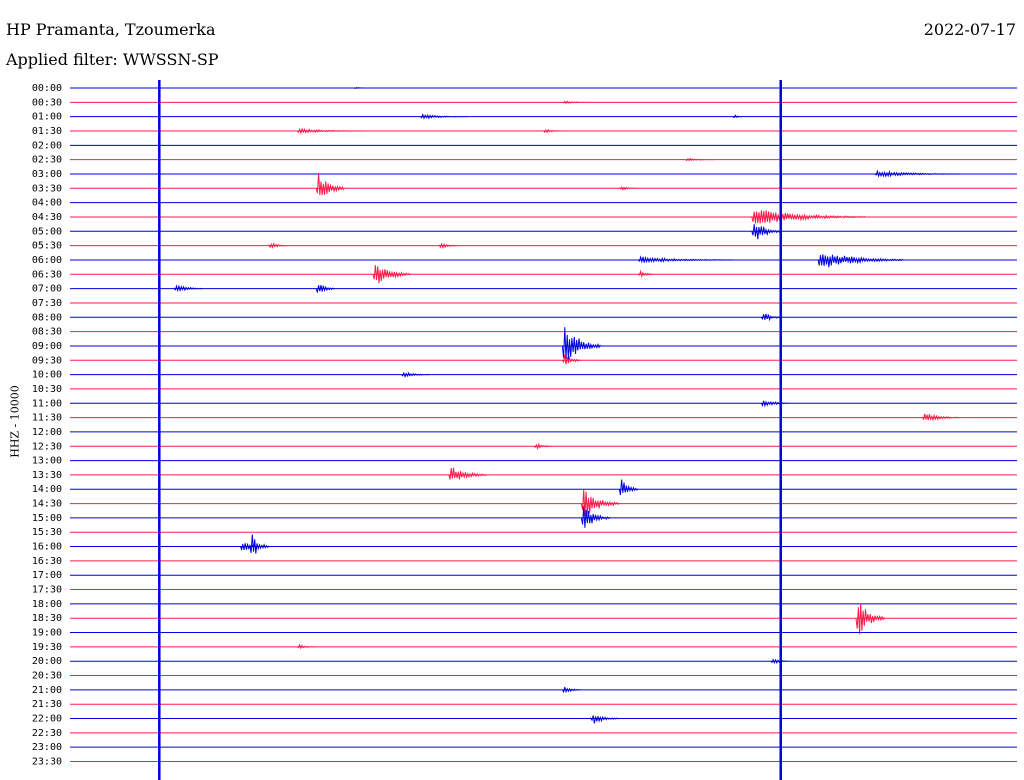 This screenshot has width=1024, height=780. What do you see at coordinates (47, 418) in the screenshot?
I see `time-row-label: 11:30` at bounding box center [47, 418].